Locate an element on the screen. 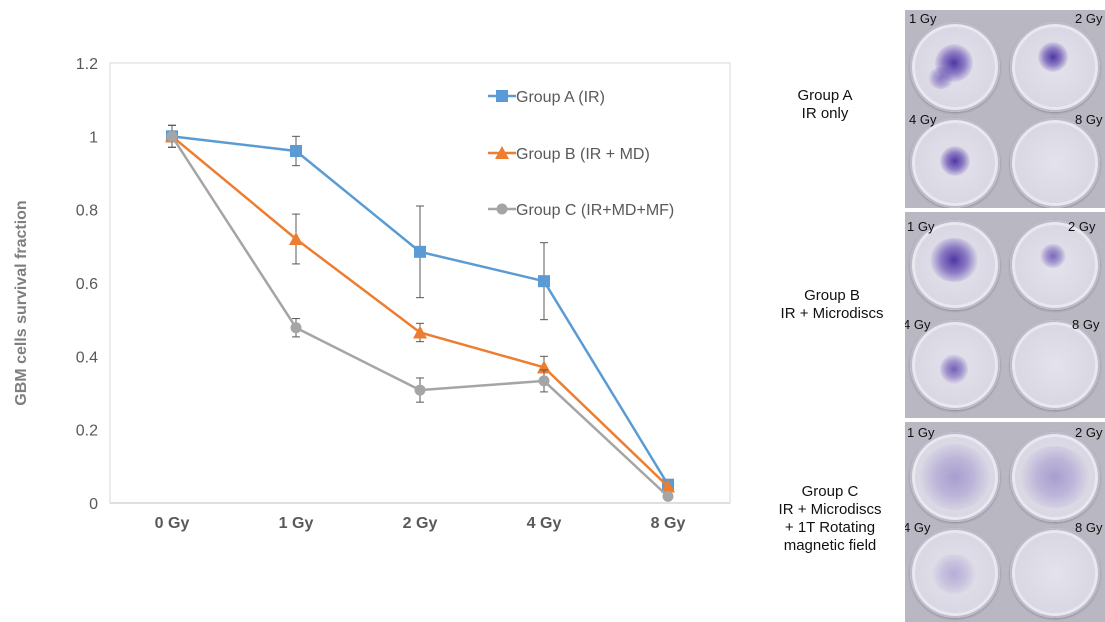  group-b-label: Group B IR + Microdiscs is located at coordinates (832, 305).